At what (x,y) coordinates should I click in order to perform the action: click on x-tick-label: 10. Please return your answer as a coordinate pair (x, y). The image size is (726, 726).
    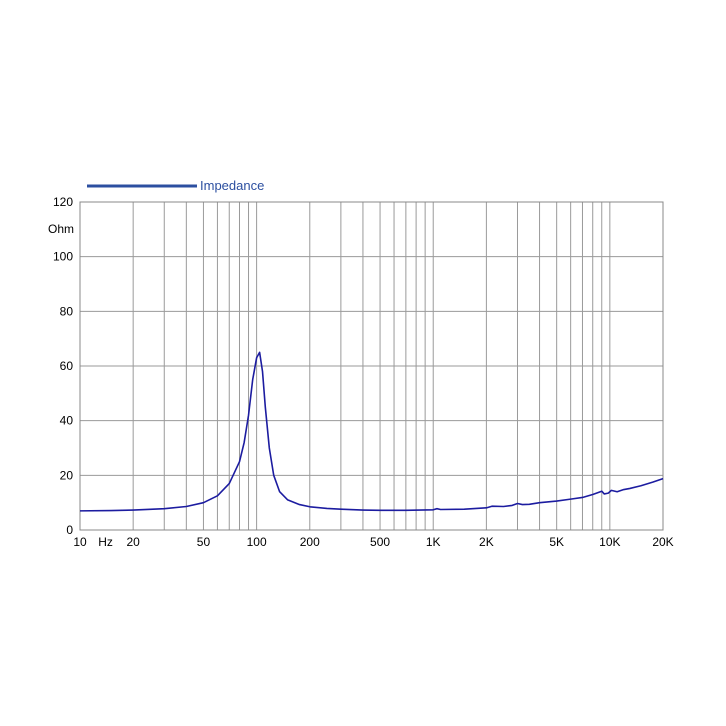
    Looking at the image, I should click on (80, 542).